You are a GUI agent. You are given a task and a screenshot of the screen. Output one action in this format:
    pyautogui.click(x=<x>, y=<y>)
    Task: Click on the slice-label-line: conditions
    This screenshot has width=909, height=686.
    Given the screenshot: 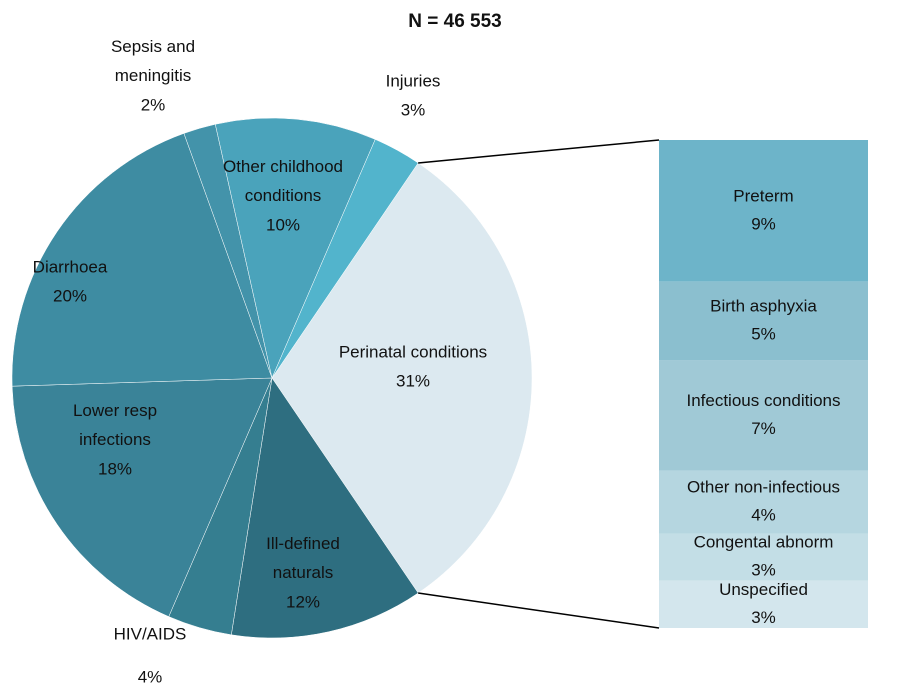 What is the action you would take?
    pyautogui.click(x=283, y=195)
    